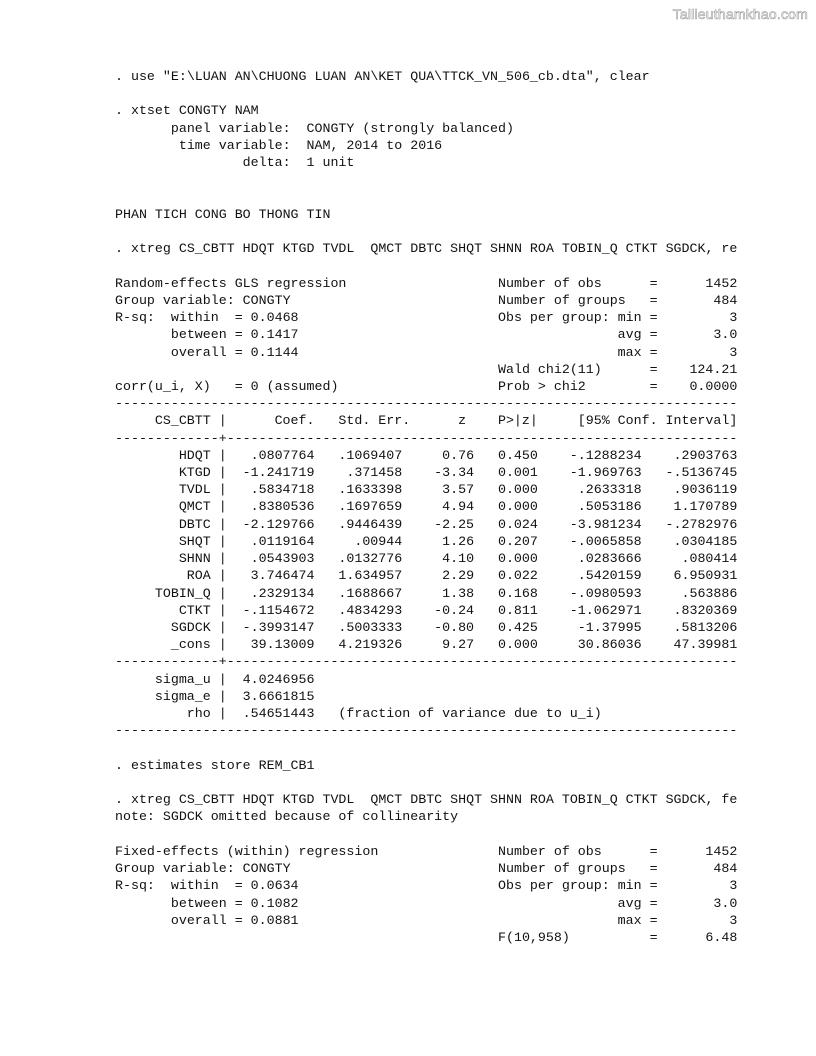 This screenshot has width=816, height=1056. I want to click on row-variable: HDQT, so click(194, 455).